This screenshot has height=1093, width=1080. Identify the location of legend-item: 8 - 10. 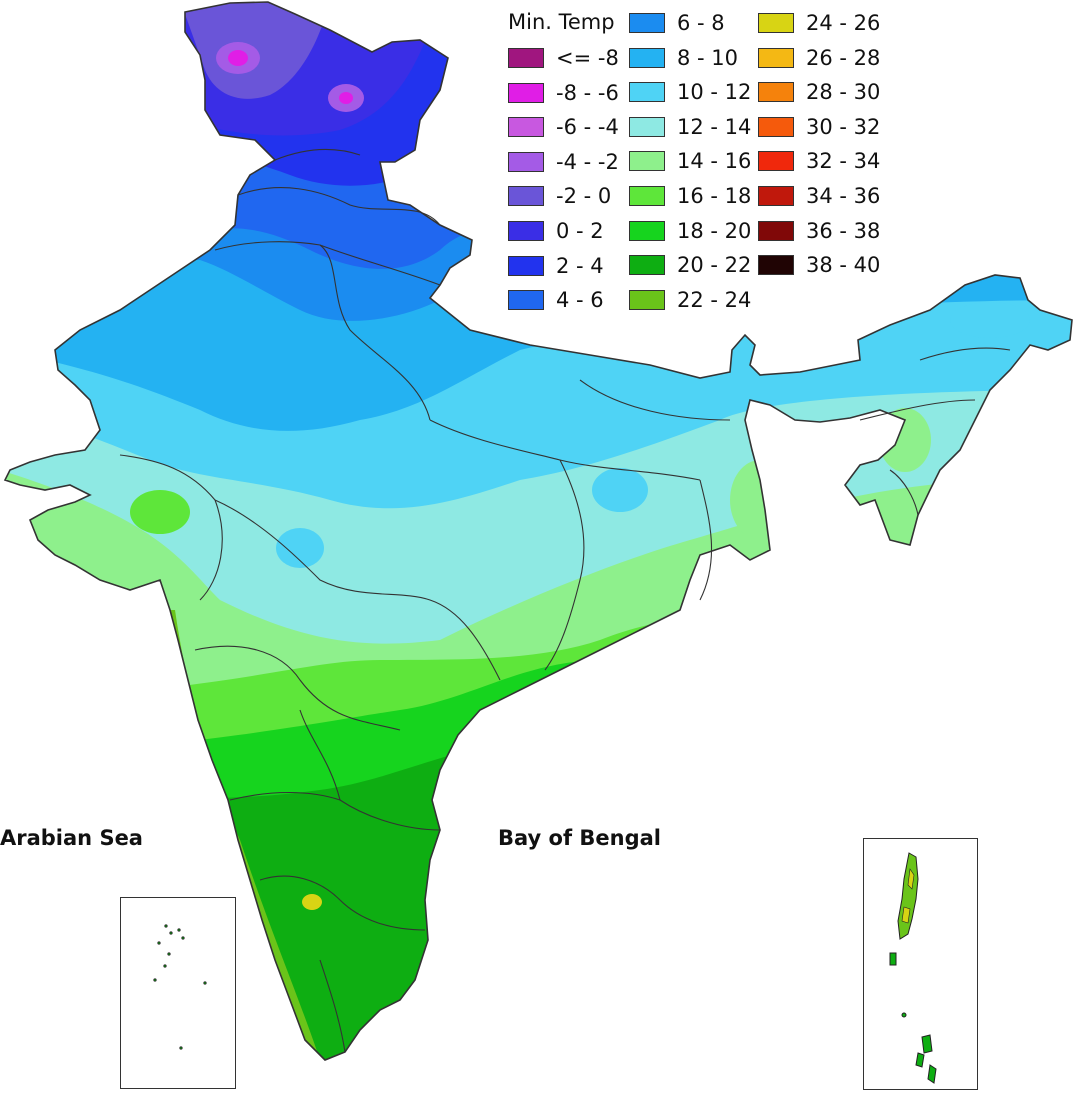
(683, 58).